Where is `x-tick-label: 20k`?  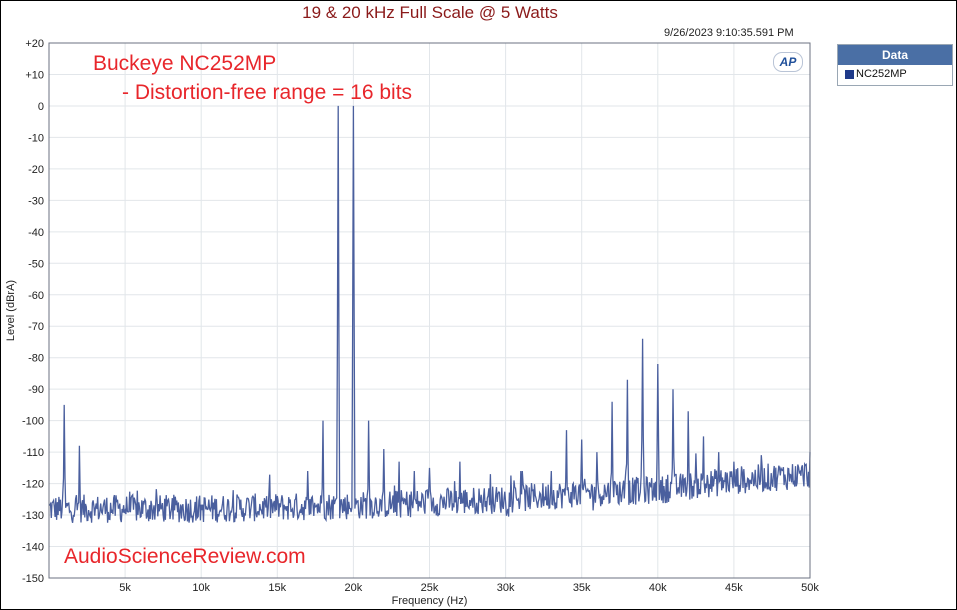
x-tick-label: 20k is located at coordinates (354, 588).